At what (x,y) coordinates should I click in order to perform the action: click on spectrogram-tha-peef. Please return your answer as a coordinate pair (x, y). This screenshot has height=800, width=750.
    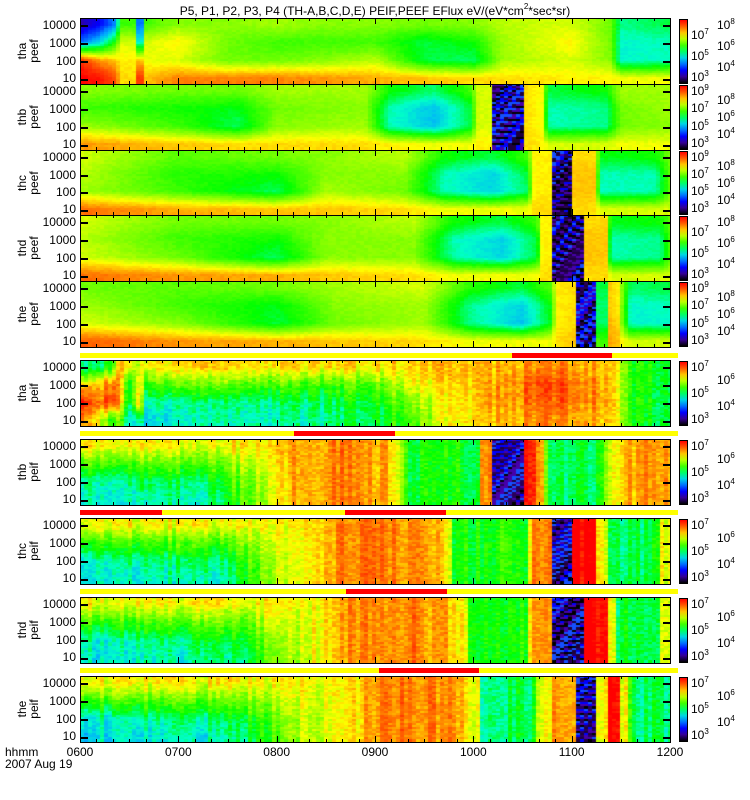
    Looking at the image, I should click on (375, 51).